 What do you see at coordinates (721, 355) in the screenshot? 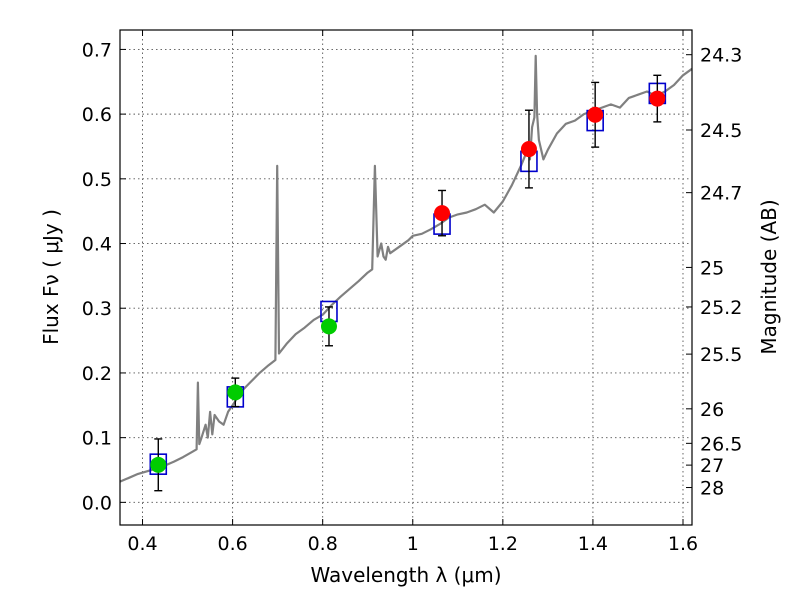
I see `mag-tick-label: 25.5` at bounding box center [721, 355].